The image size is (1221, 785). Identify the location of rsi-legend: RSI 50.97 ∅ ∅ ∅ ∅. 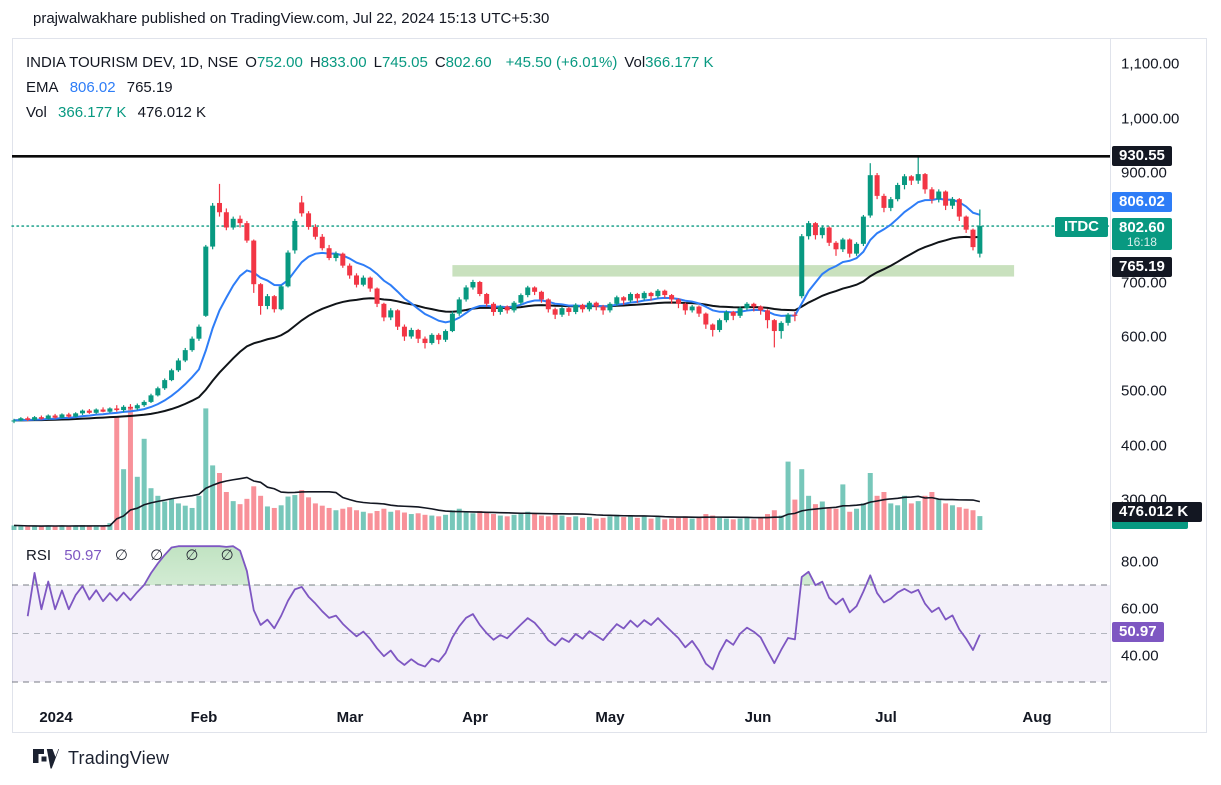
(139, 555).